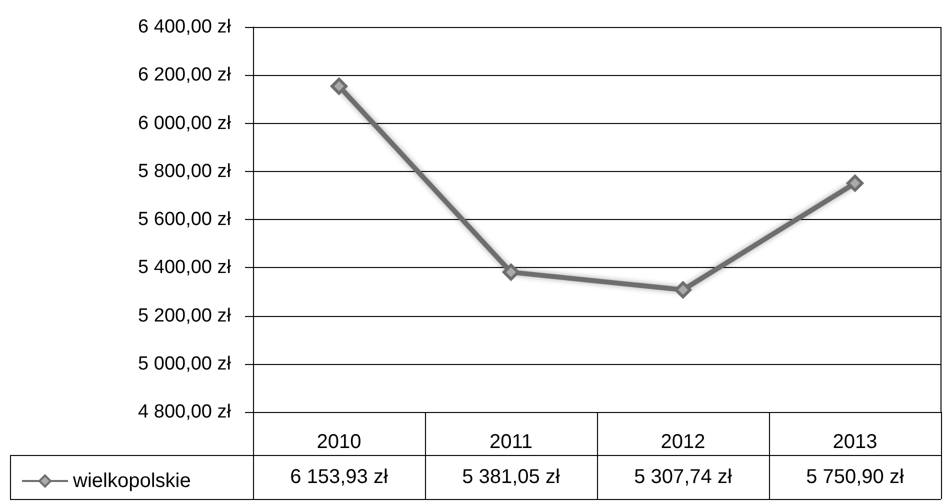 This screenshot has height=501, width=943. Describe the element at coordinates (185, 363) in the screenshot. I see `y-tick-label: 5 000,00 zł` at that location.